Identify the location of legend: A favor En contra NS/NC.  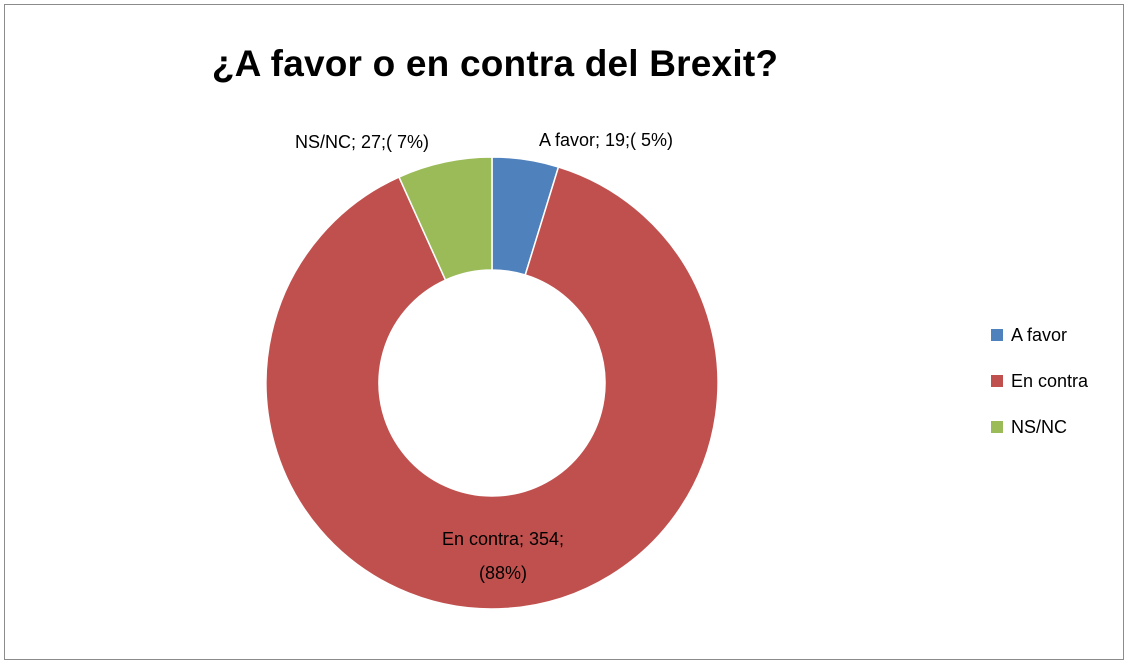
(1040, 381).